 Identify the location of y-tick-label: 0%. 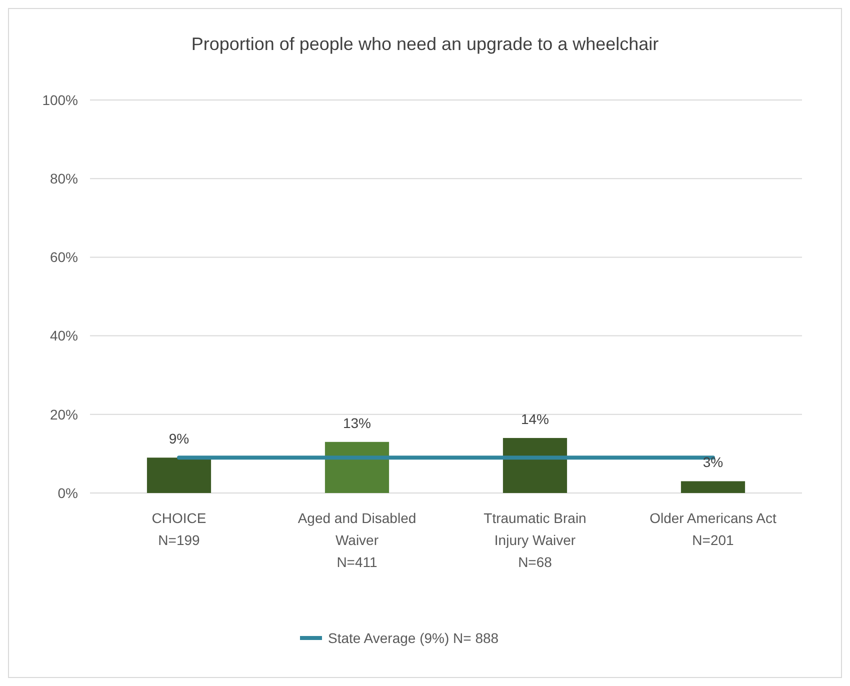
(68, 492).